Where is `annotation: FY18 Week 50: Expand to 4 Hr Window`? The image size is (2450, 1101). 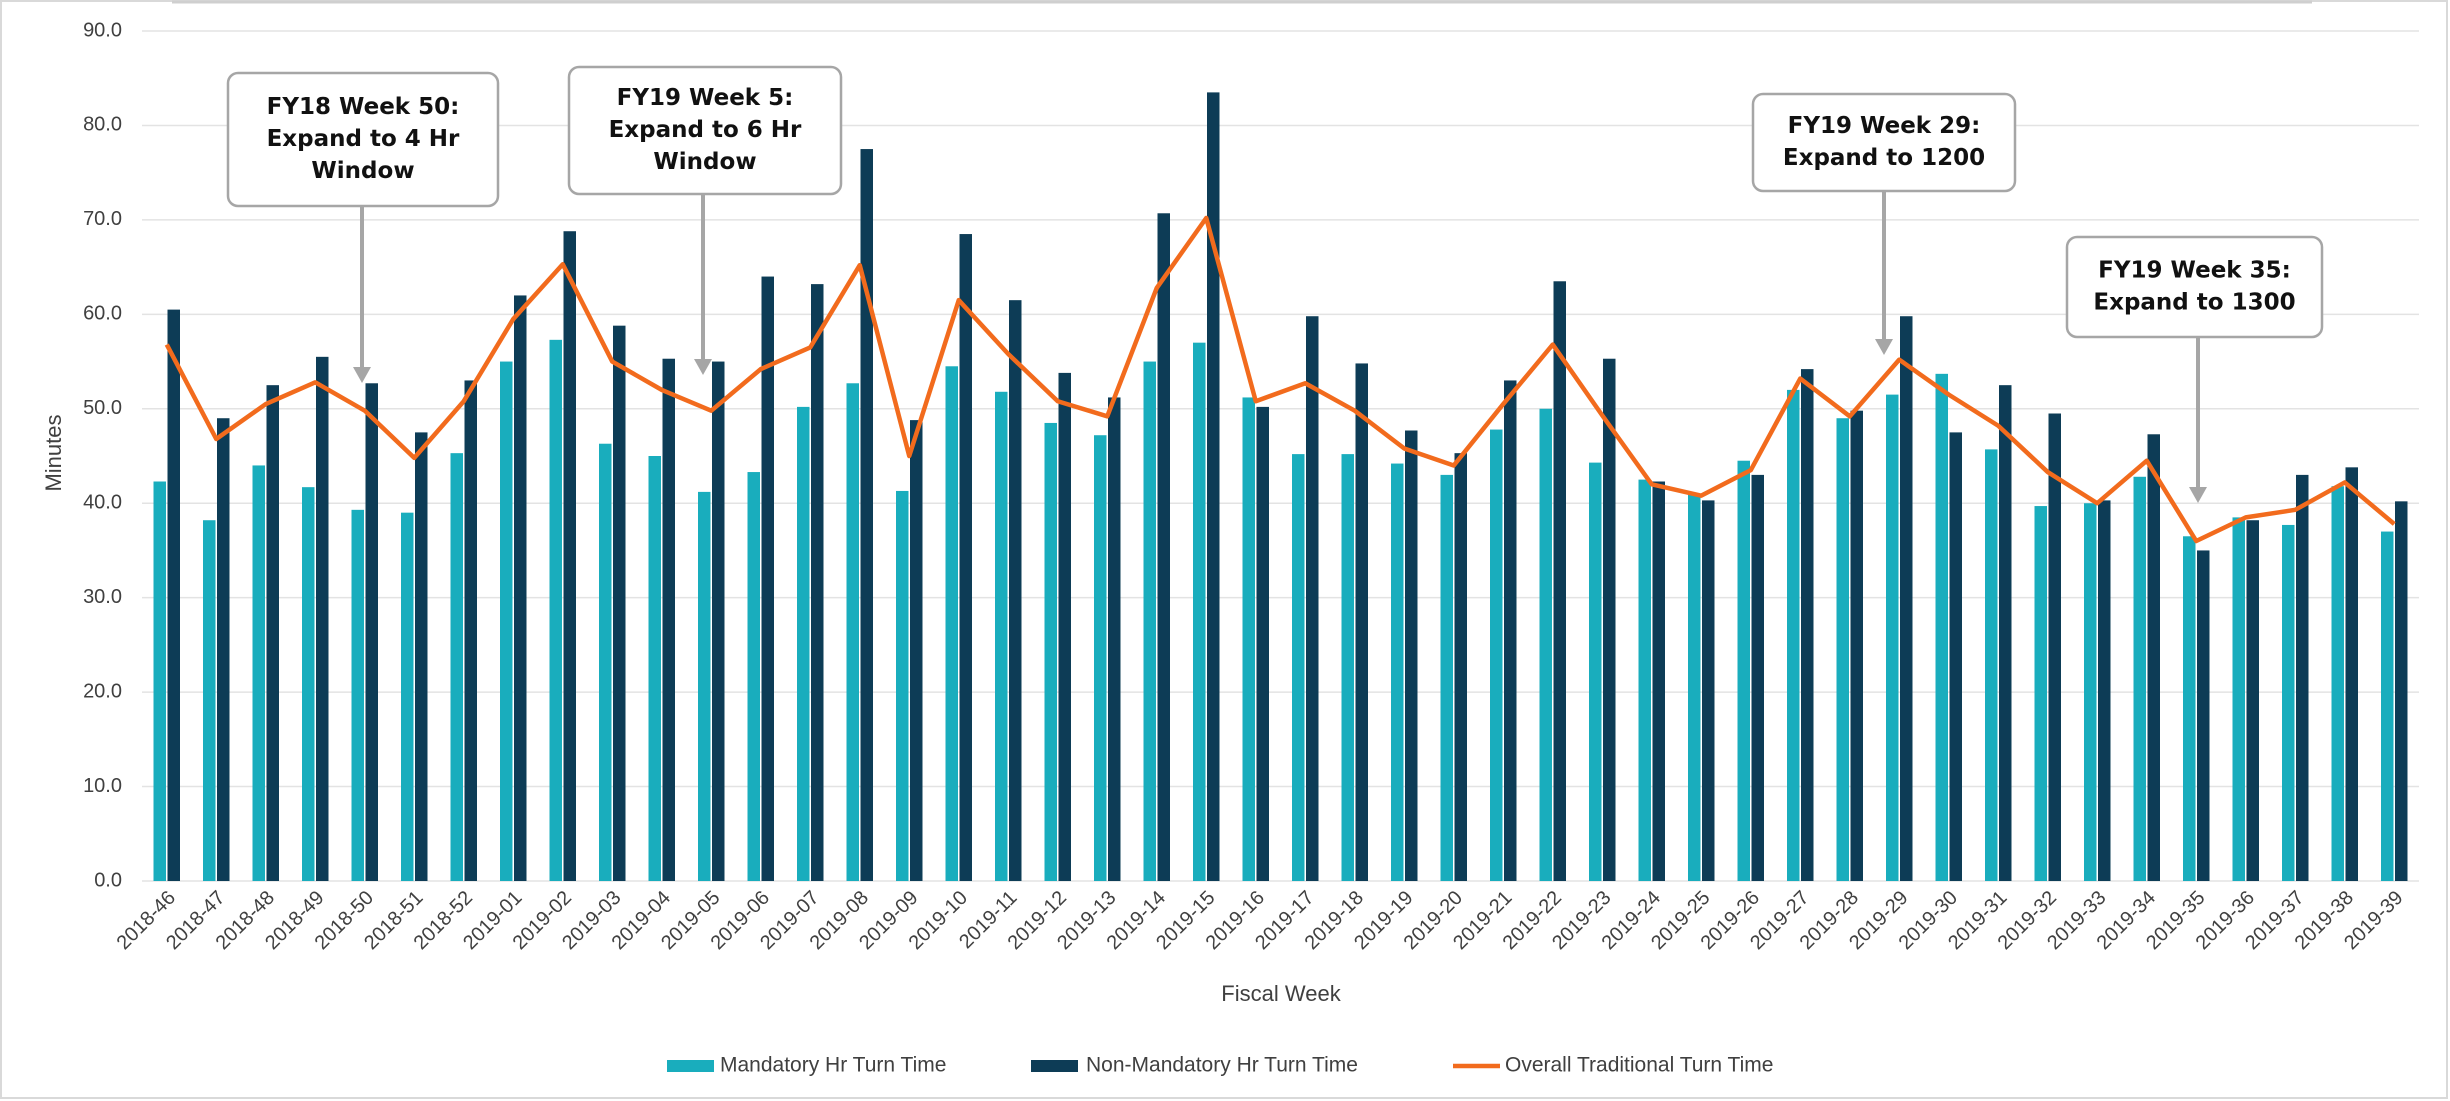 annotation: FY18 Week 50: Expand to 4 Hr Window is located at coordinates (363, 227).